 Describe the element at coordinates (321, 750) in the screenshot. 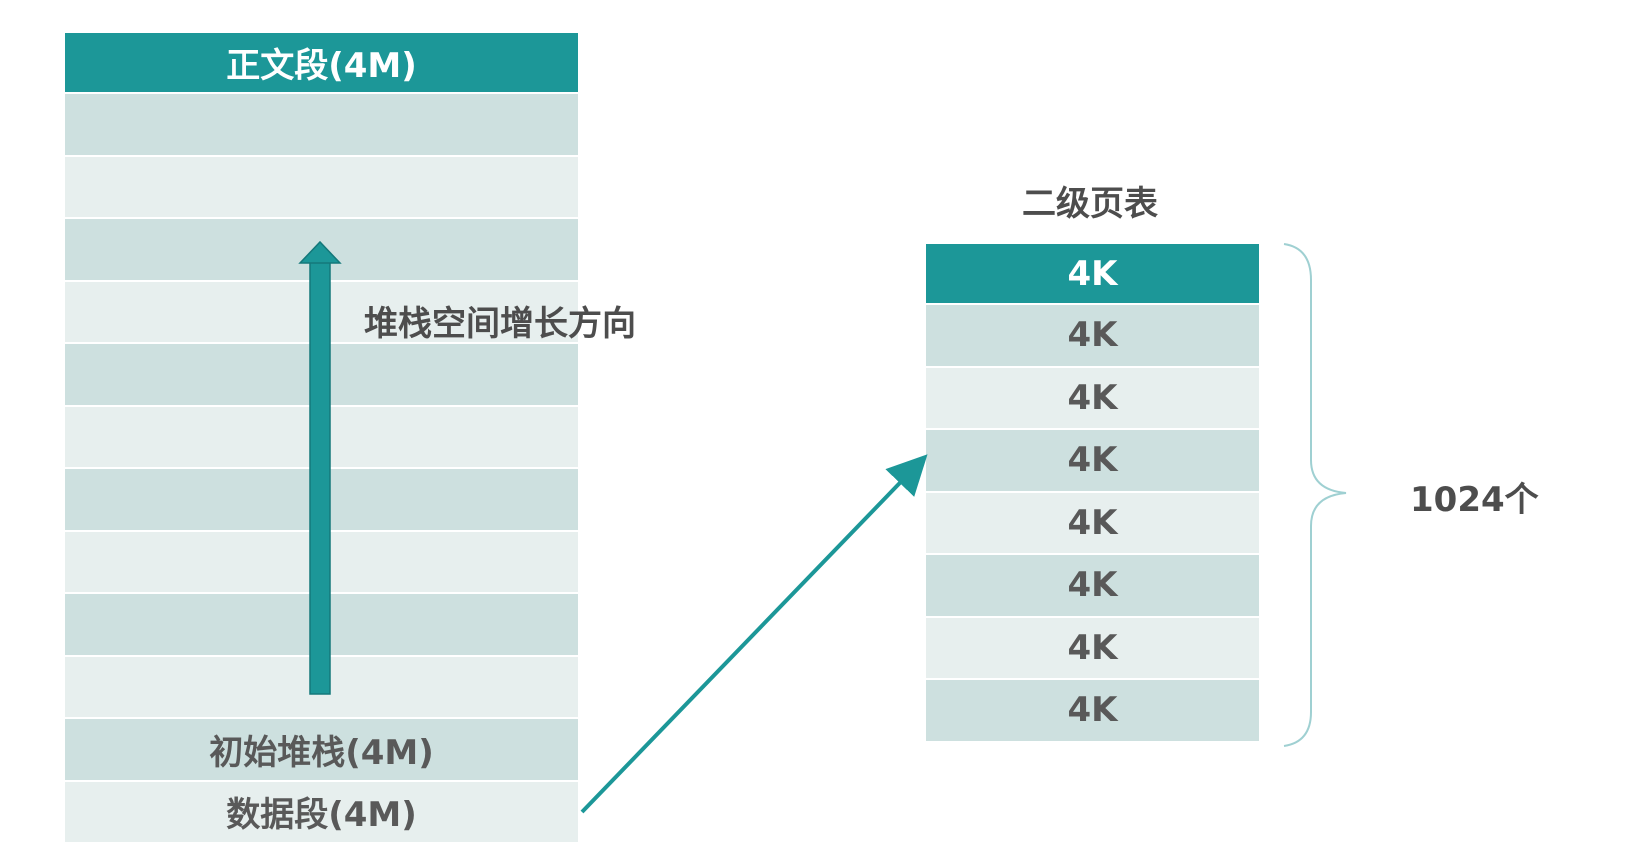

I see `initial-stack-row: 初始堆栈(4M)` at that location.